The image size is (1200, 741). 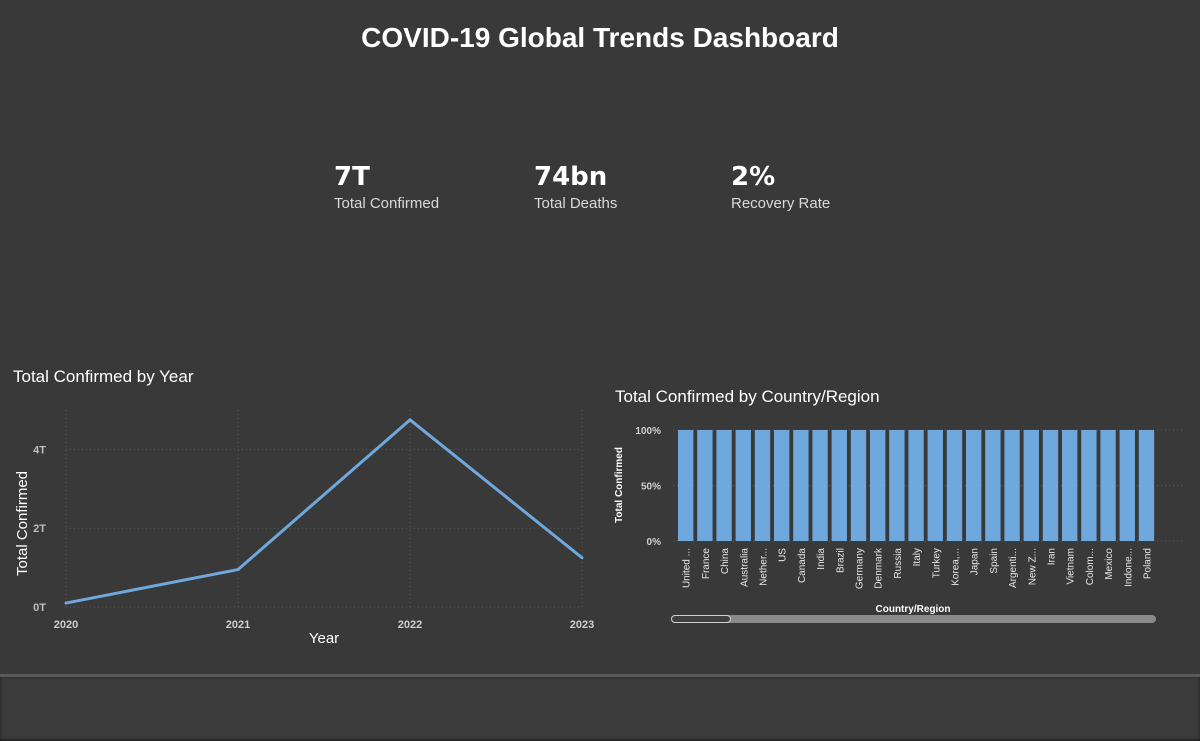 I want to click on kpi-card-recovery-rate: 2% Recovery Rate, so click(x=780, y=187).